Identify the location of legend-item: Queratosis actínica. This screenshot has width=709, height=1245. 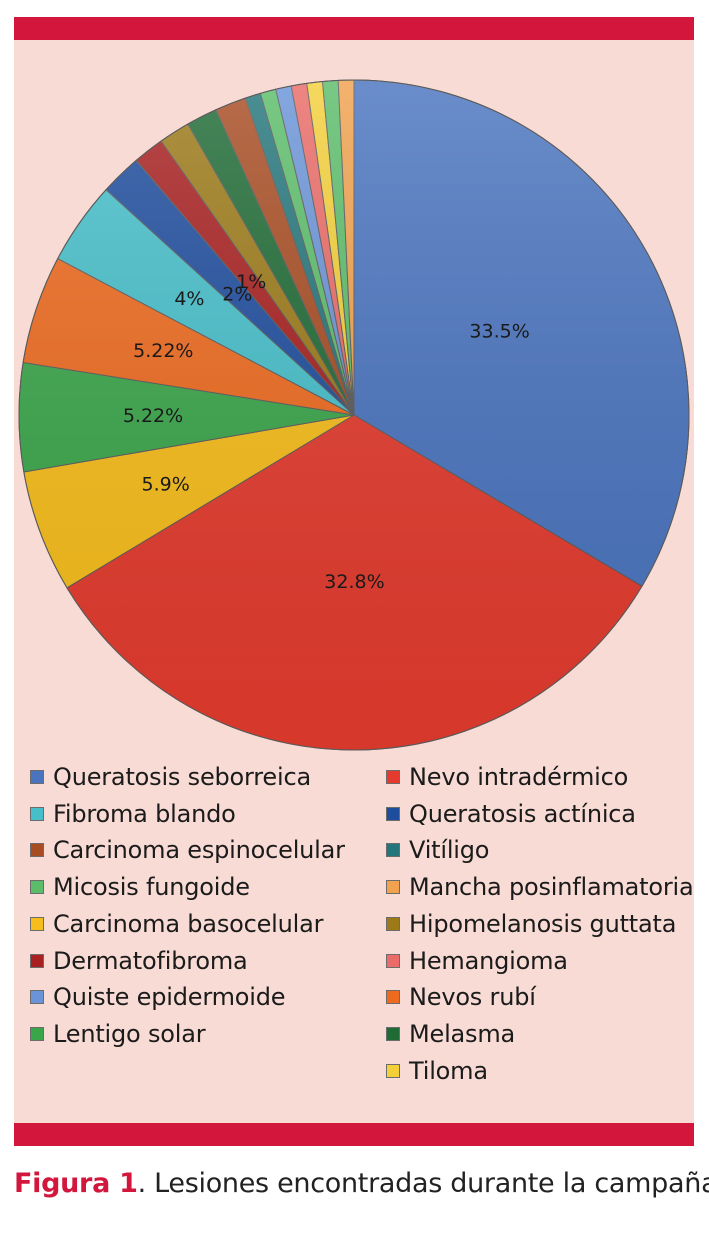
(511, 814).